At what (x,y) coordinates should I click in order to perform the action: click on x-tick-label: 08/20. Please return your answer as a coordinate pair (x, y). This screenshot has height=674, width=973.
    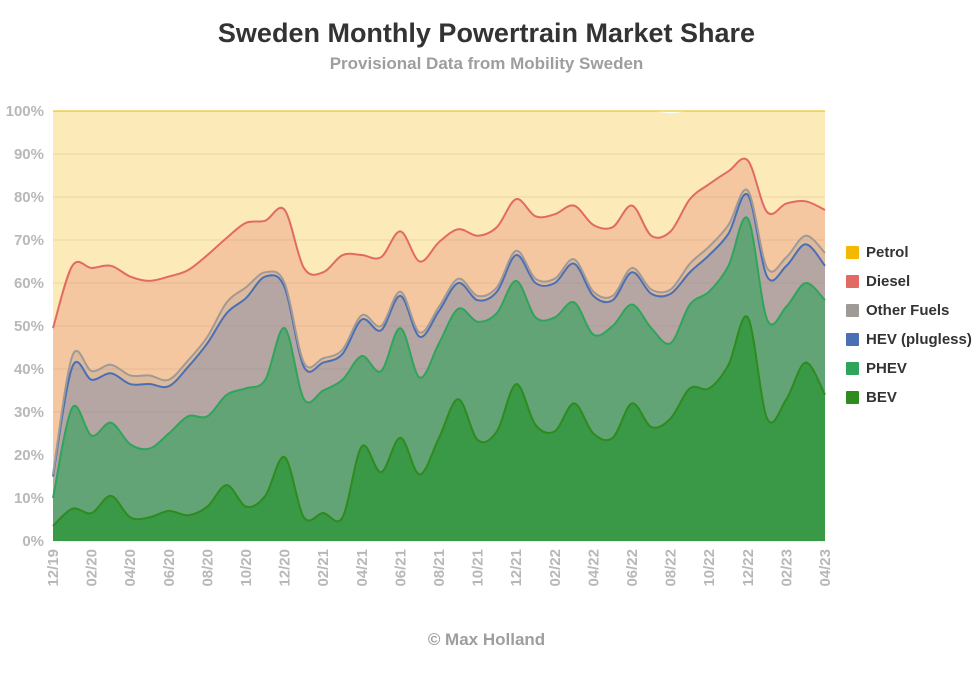
    Looking at the image, I should click on (207, 568).